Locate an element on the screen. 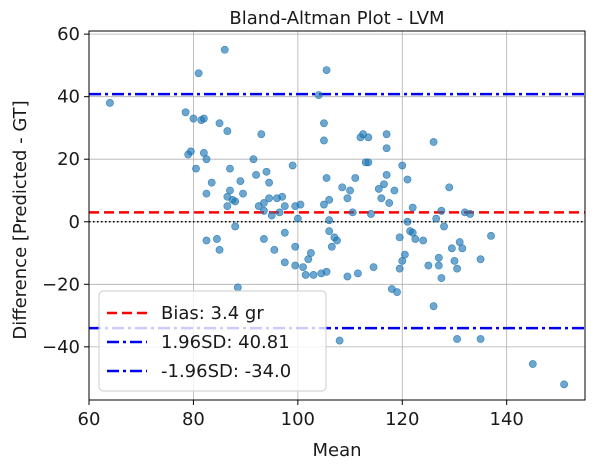 The image size is (595, 469). y-tick-label: 0 is located at coordinates (74, 222).